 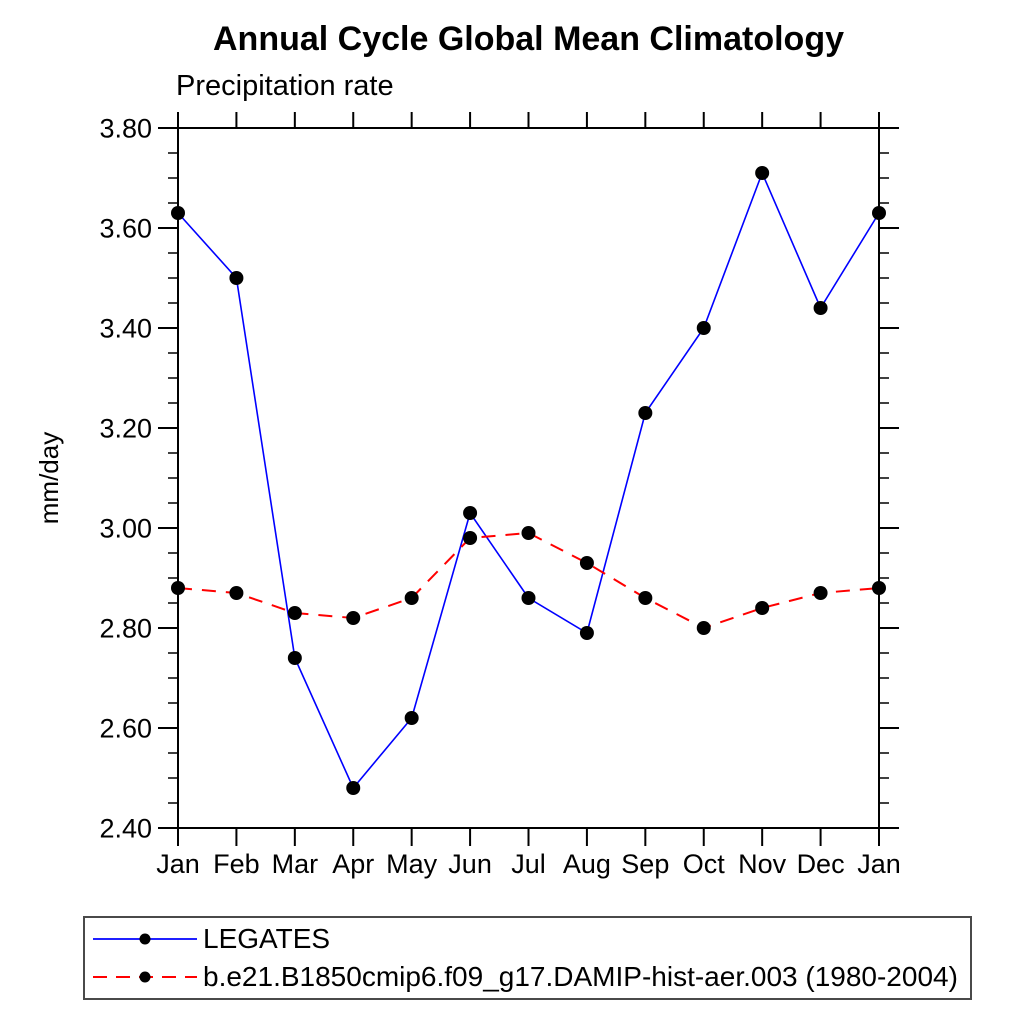 I want to click on chart-title: Annual Cycle Global Mean Climatology, so click(x=528, y=39).